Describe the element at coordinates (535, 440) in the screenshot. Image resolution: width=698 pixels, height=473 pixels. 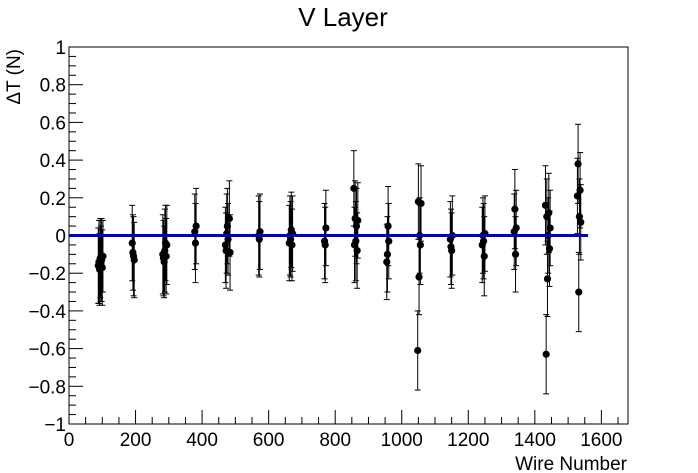
I see `x-tick-label: 1400` at that location.